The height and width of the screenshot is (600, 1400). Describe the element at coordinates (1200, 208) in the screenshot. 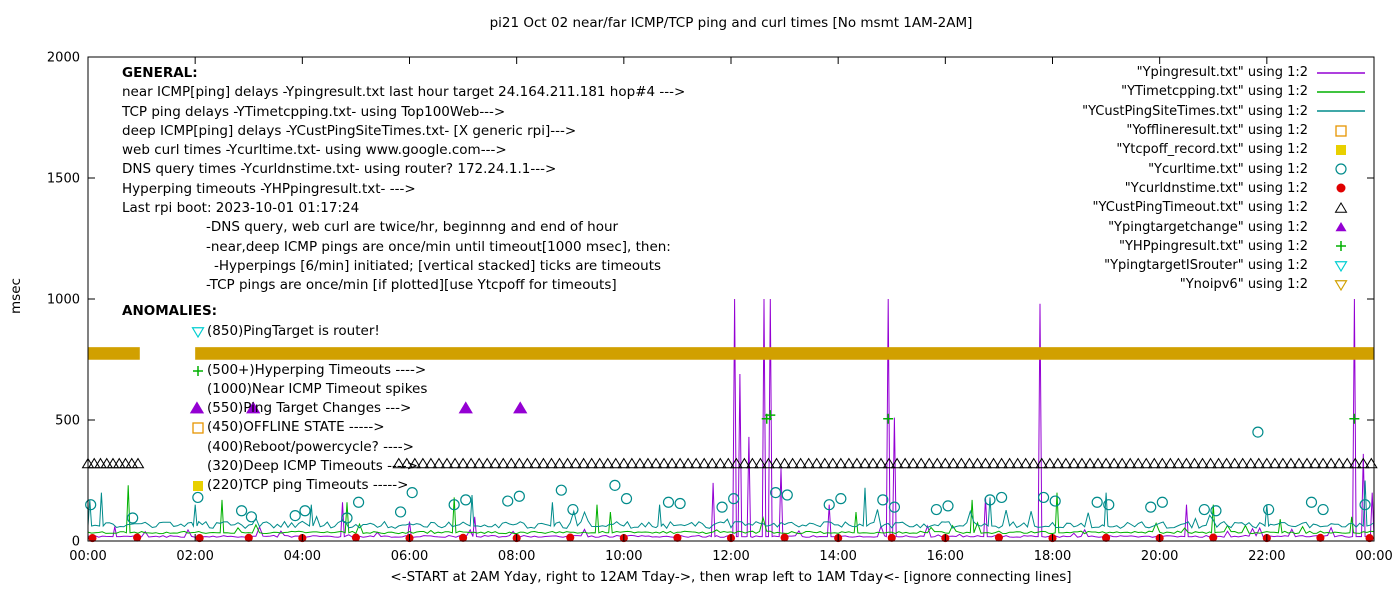

I see `legend-label: "YCustPingTimeout.txt" using 1:2` at that location.